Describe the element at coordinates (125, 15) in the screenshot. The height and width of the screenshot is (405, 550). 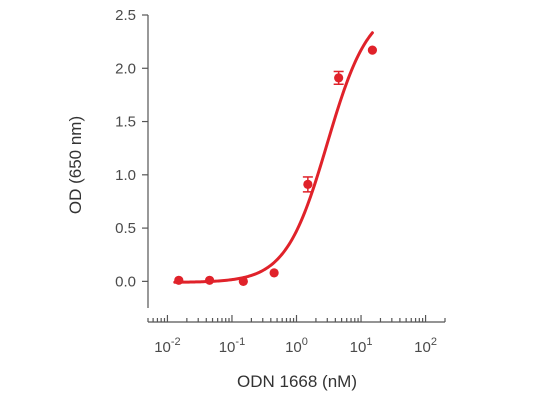
I see `y-tick-label: 2.5` at that location.